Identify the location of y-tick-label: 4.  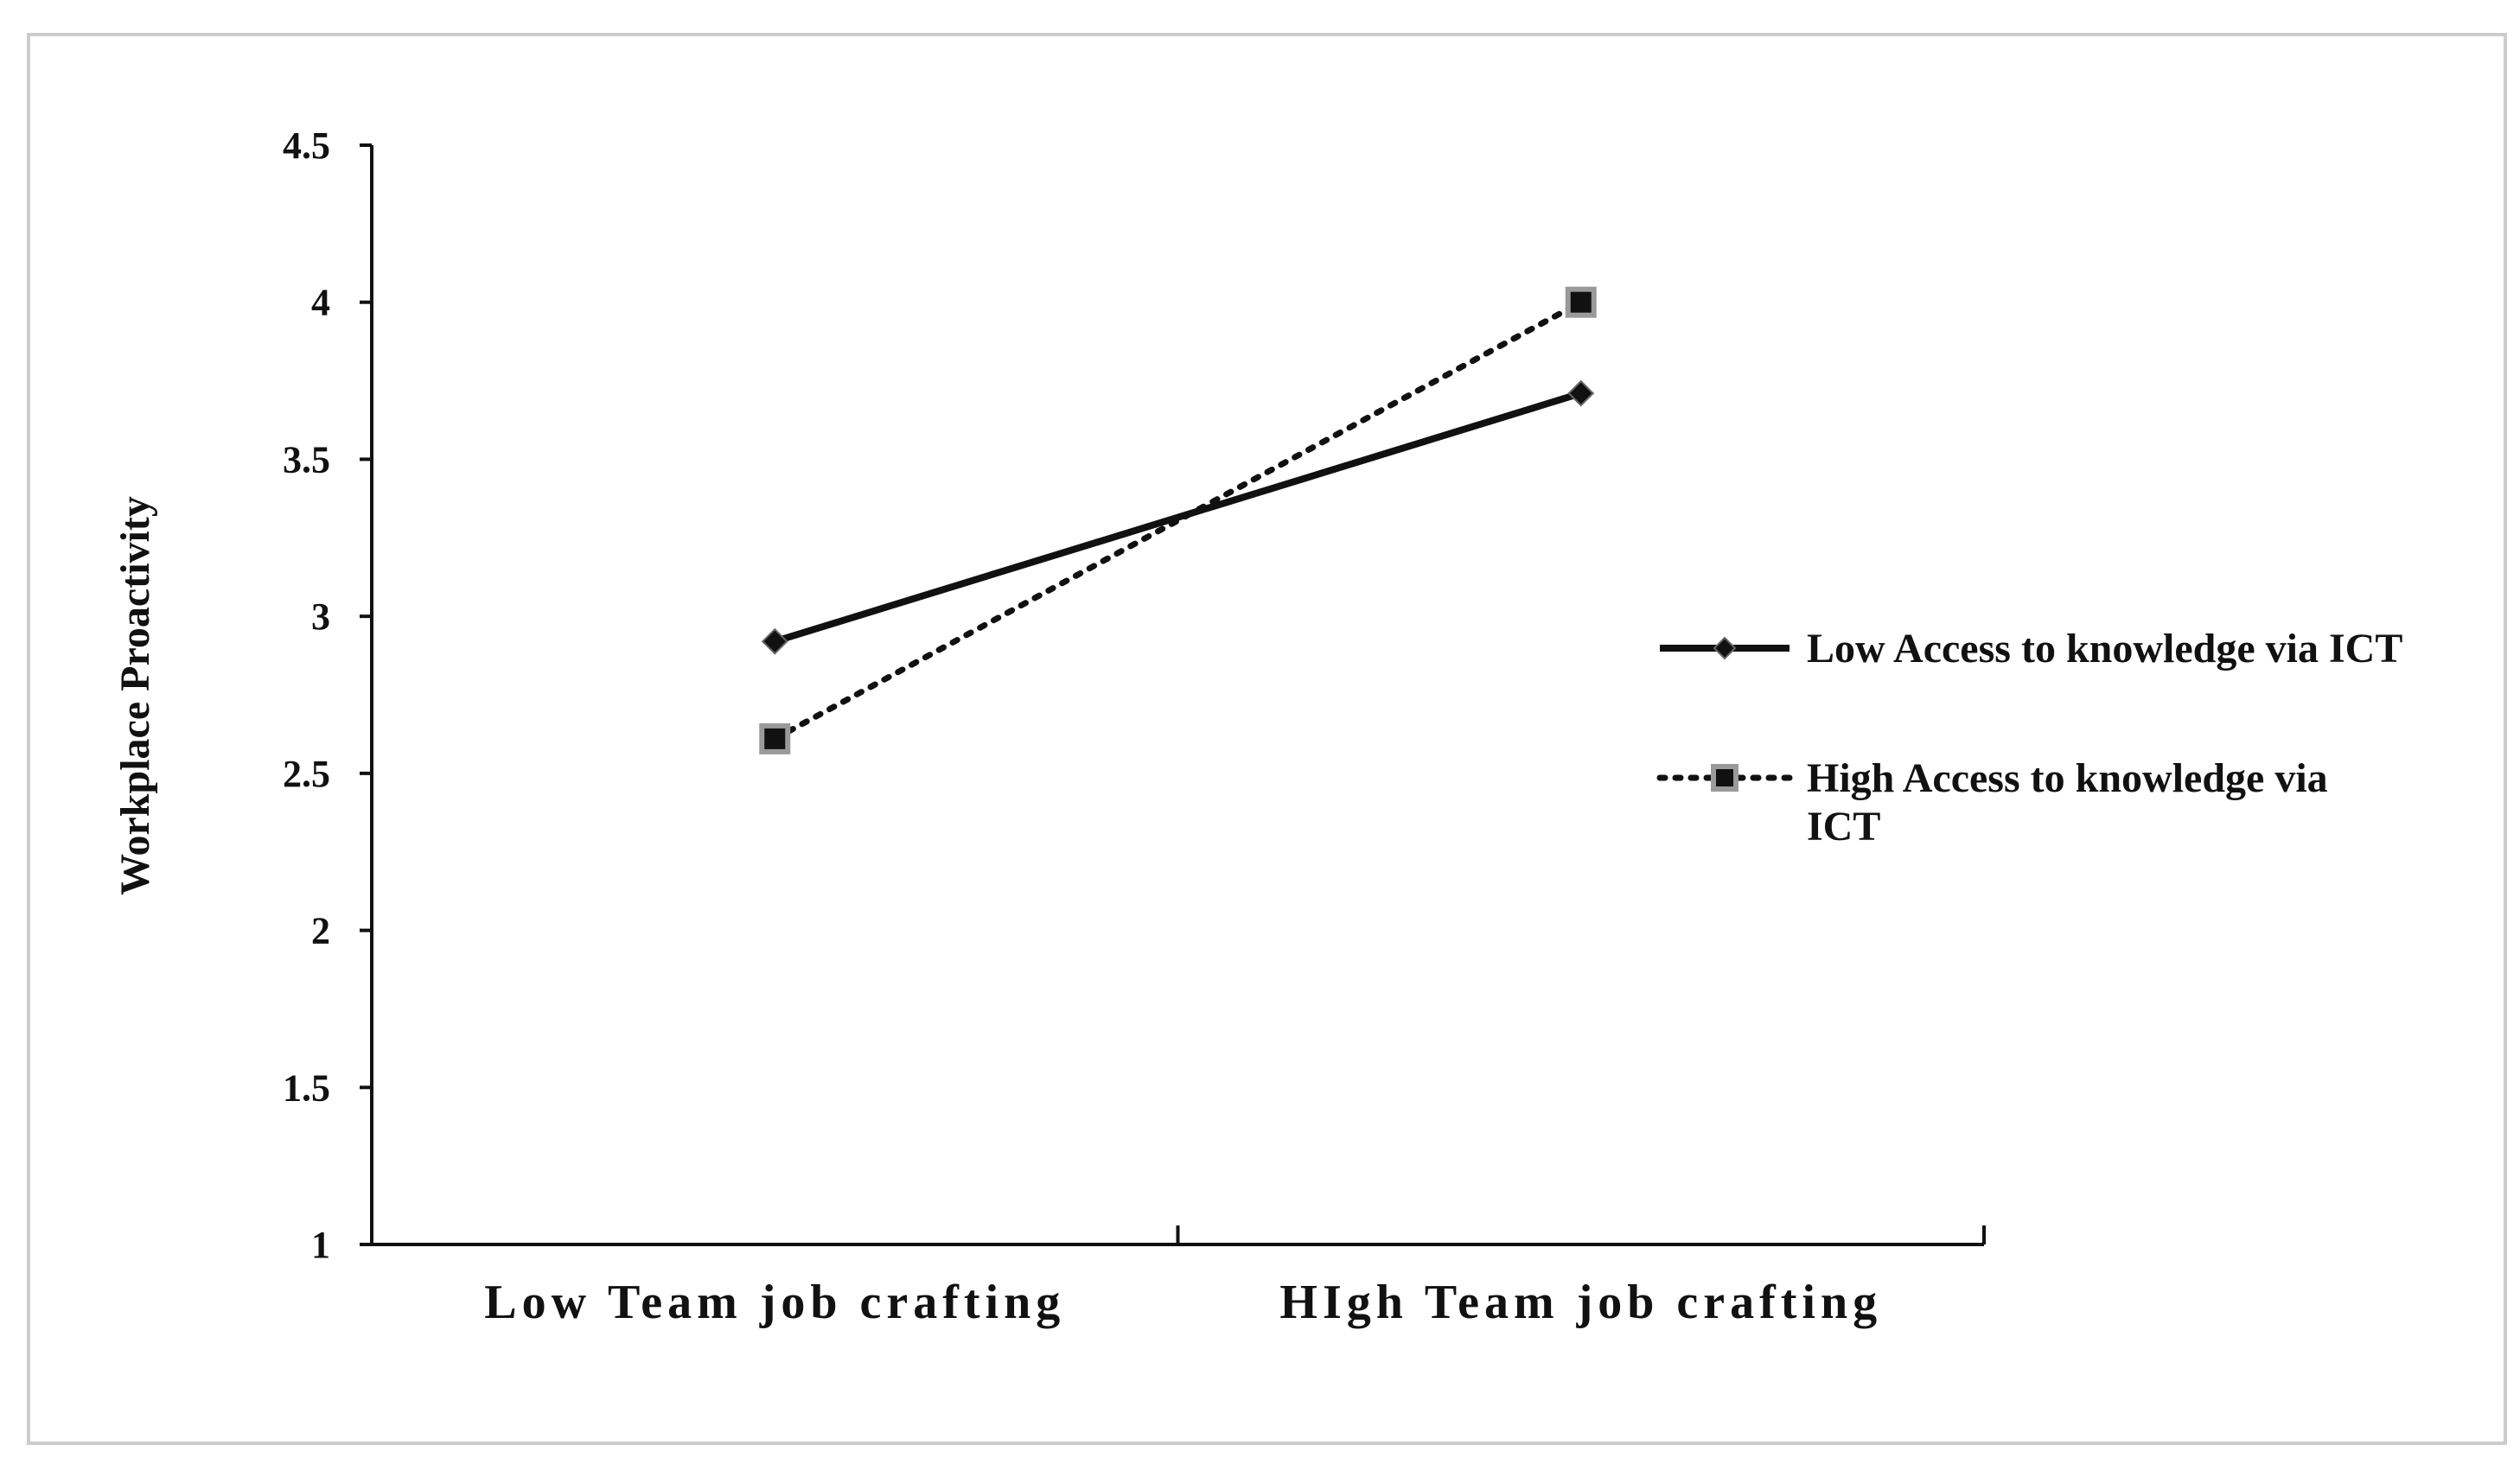
(320, 303).